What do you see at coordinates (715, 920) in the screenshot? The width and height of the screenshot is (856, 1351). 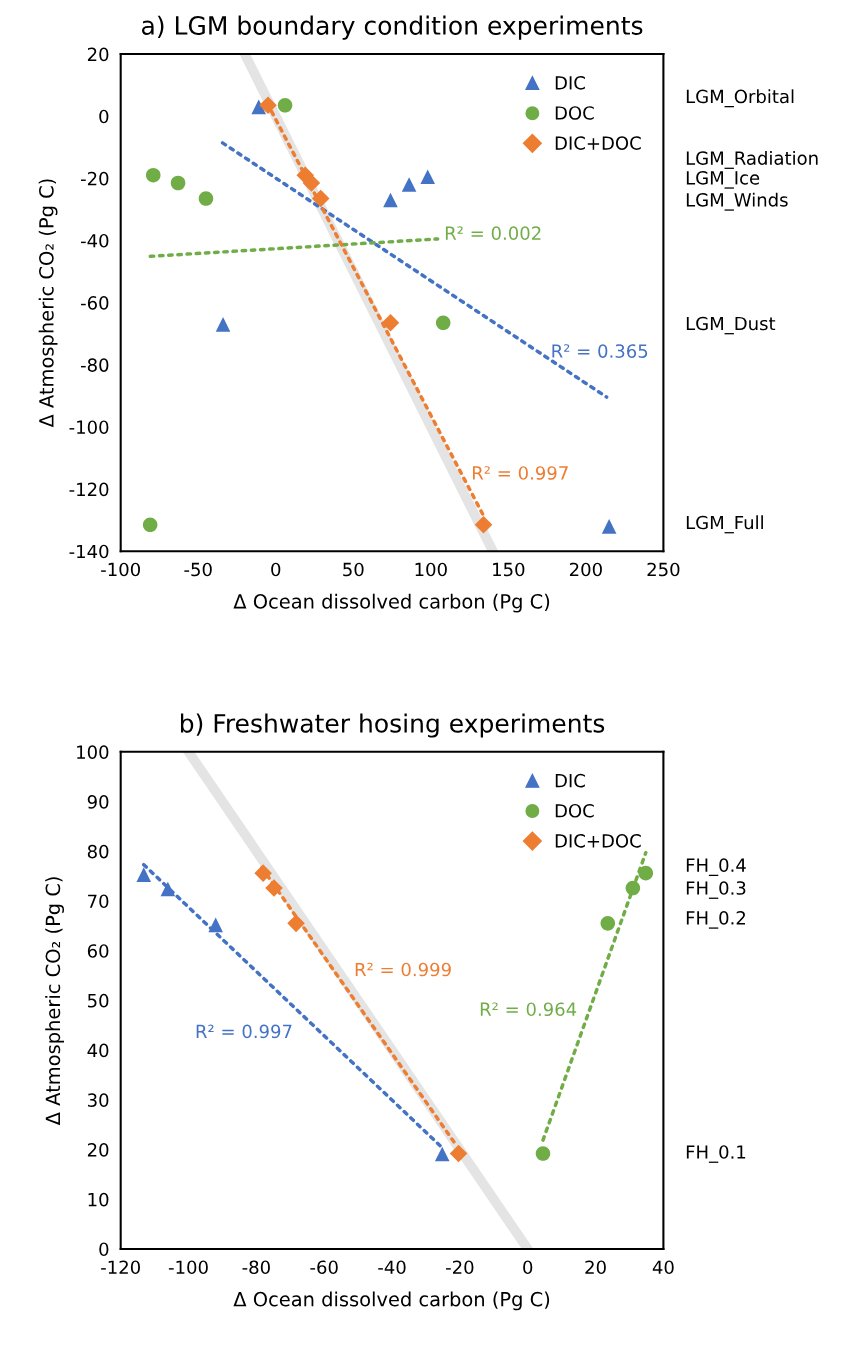 I see `text: FH_0.2` at bounding box center [715, 920].